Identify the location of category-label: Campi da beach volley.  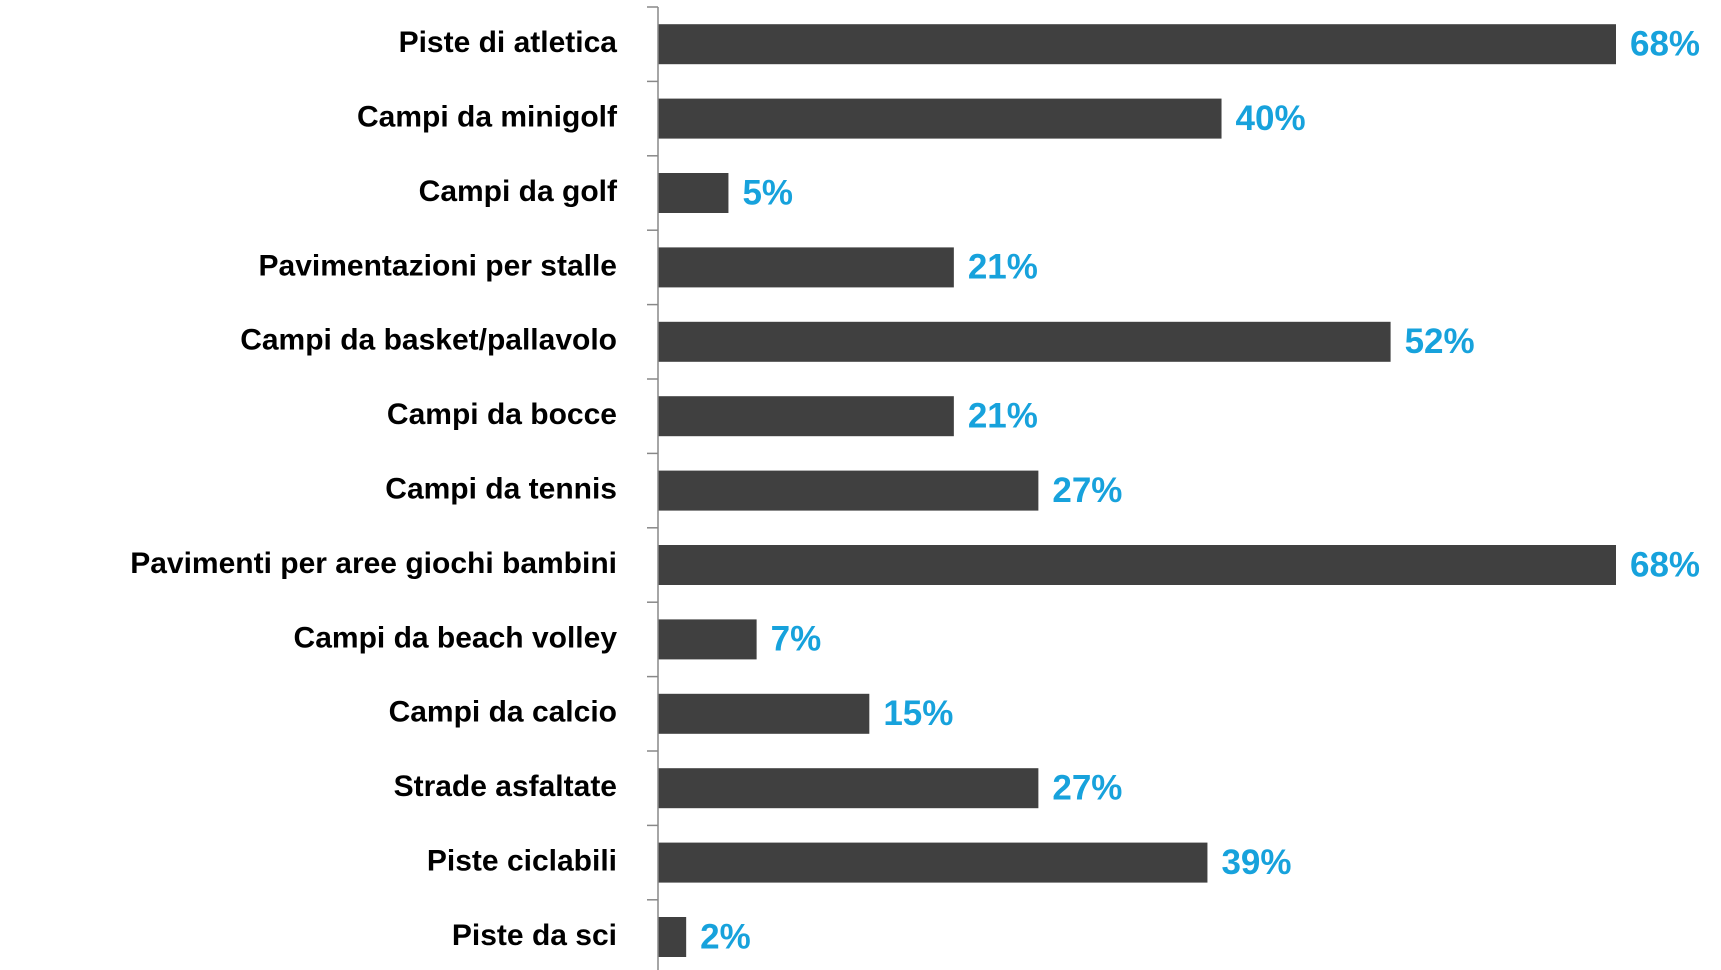
(456, 637).